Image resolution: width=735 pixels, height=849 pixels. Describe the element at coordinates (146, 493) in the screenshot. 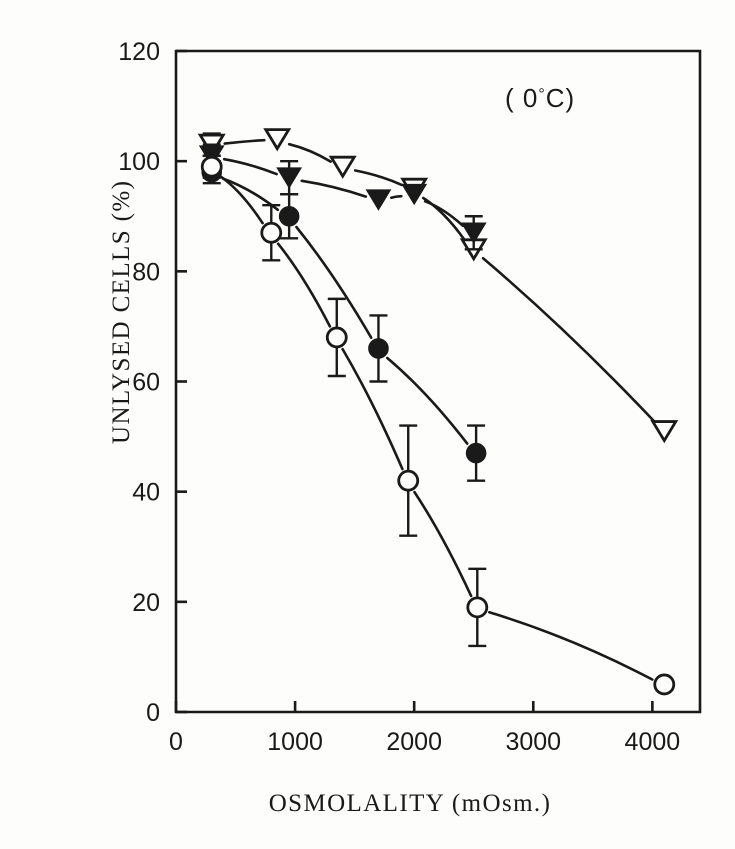

I see `y-tick-label: 40` at that location.